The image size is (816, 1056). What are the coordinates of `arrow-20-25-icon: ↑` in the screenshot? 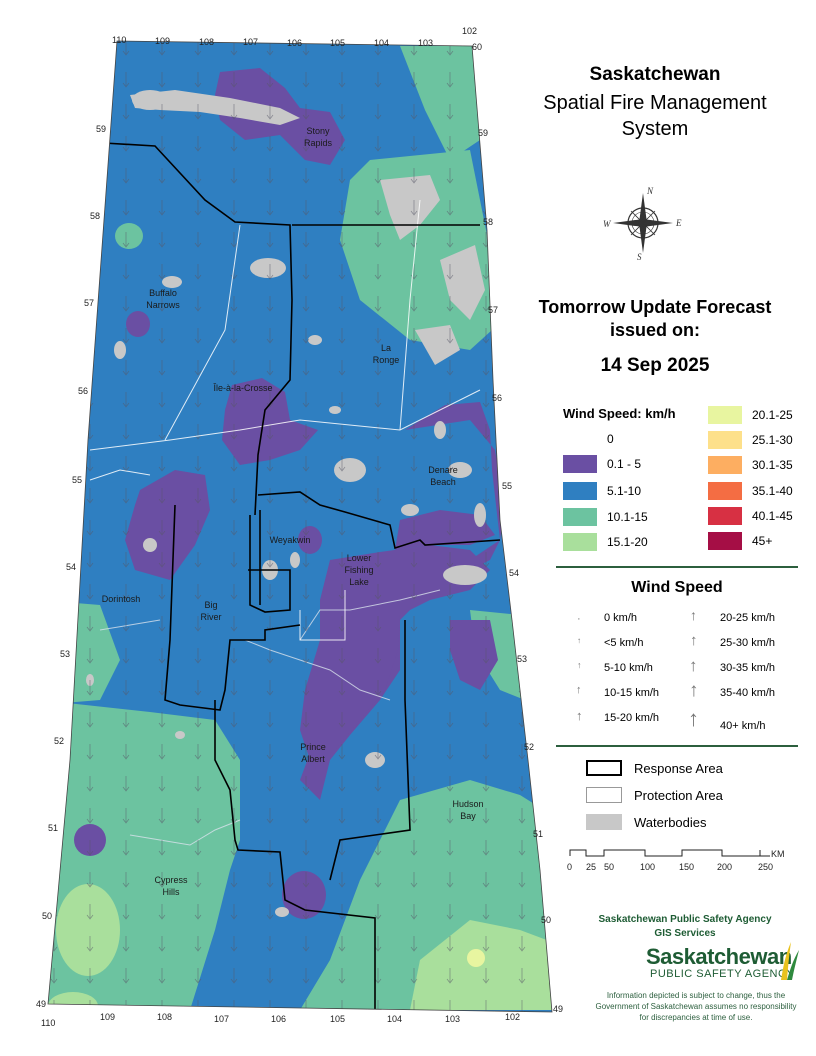 It's located at (693, 615).